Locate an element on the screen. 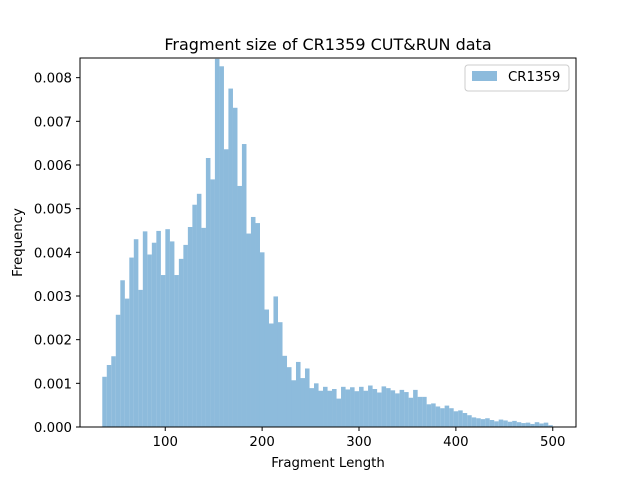 This screenshot has width=640, height=480. legend-swatch is located at coordinates (484, 76).